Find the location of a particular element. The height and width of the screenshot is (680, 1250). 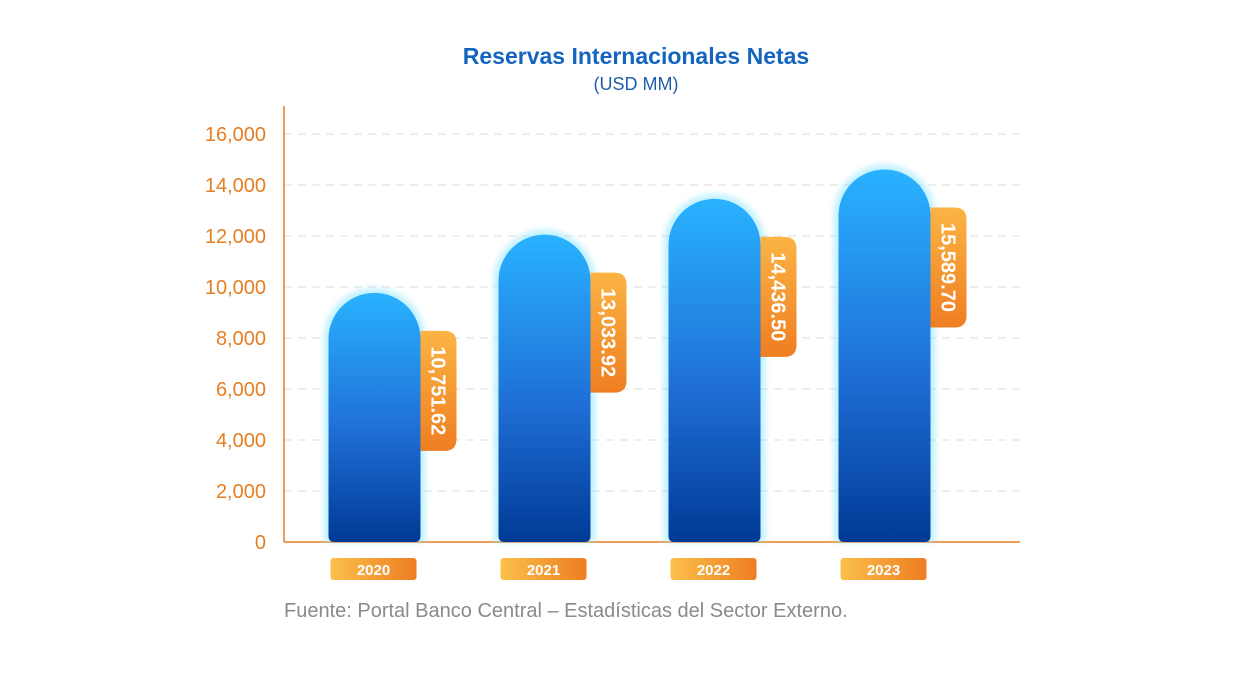

x-tick-label: 2020 is located at coordinates (373, 570).